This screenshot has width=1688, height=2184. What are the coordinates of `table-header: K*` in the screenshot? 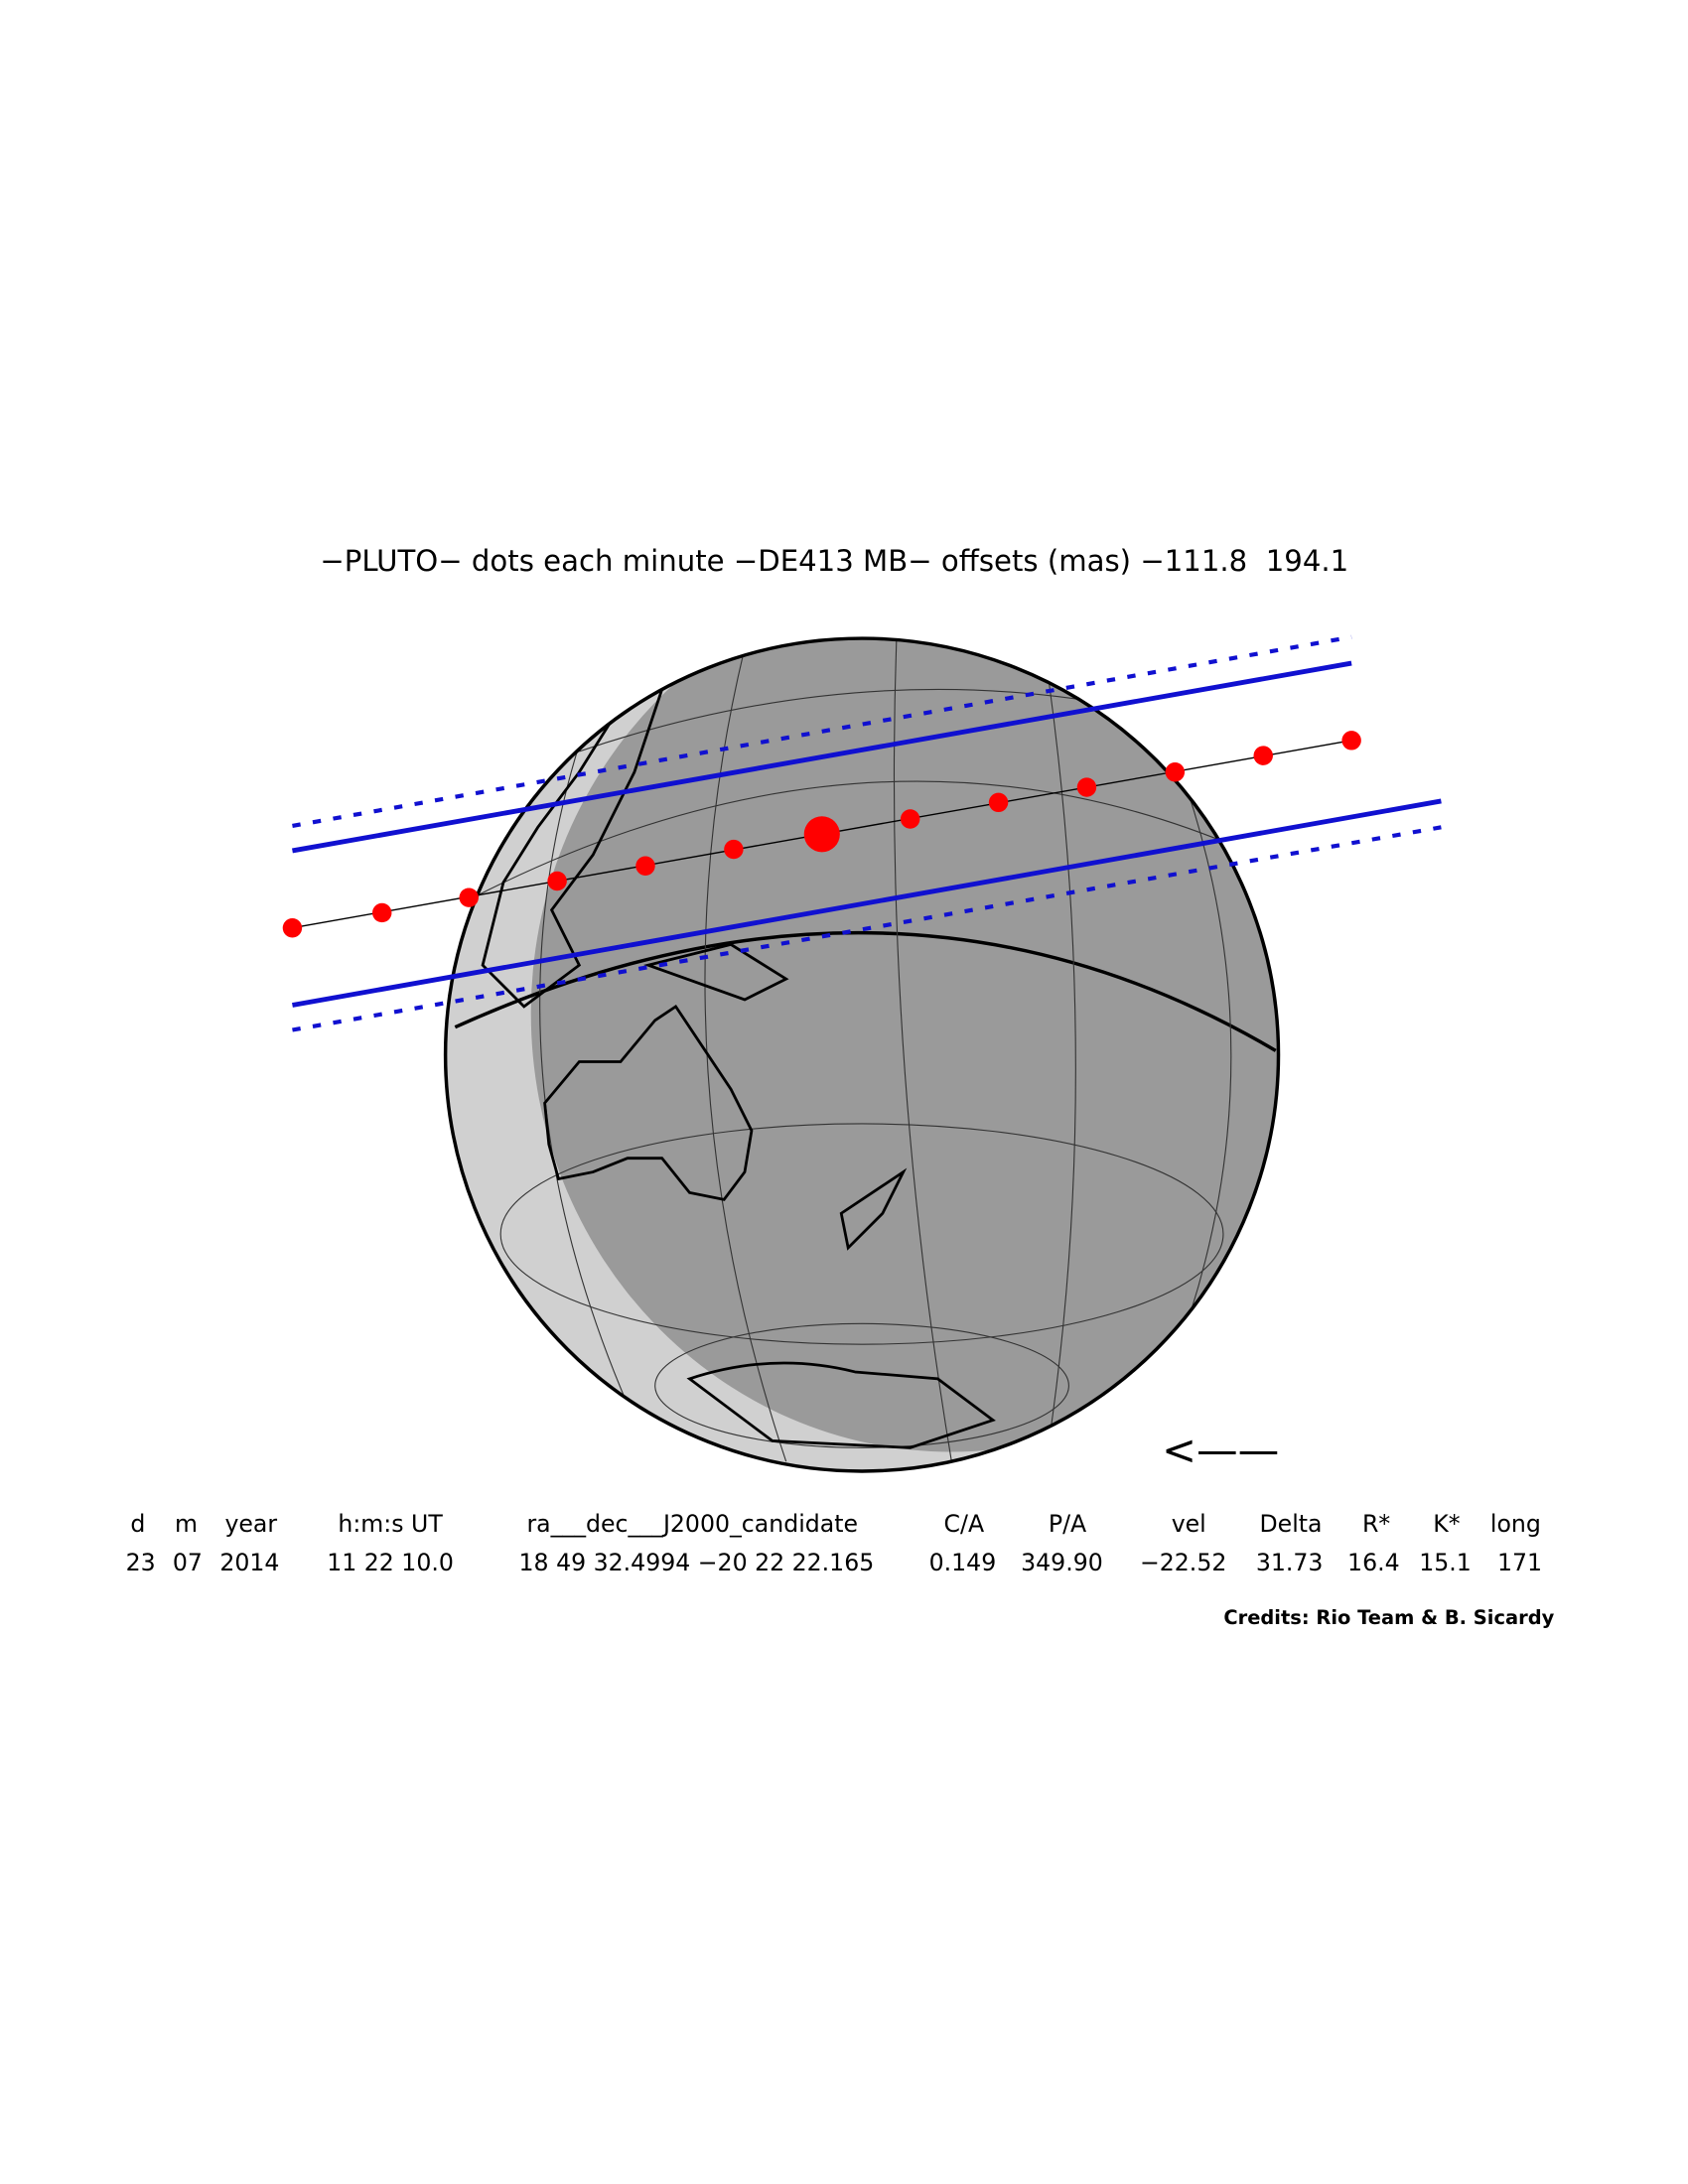 It's located at (1446, 1524).